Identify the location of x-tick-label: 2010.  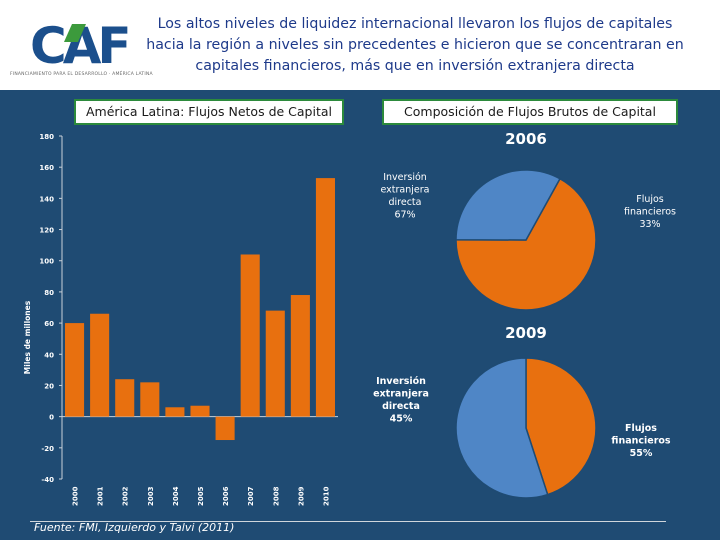
(326, 496).